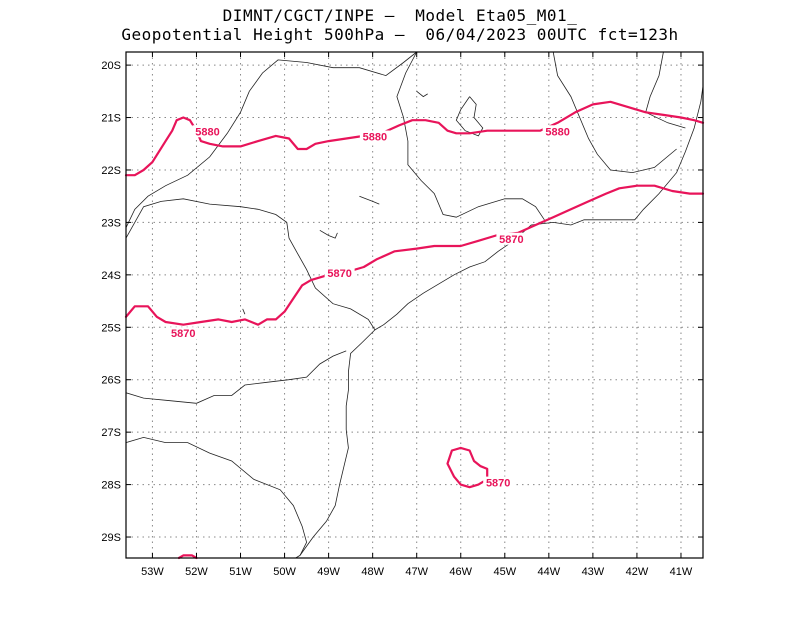  I want to click on lat-tick-label: 24S, so click(111, 276).